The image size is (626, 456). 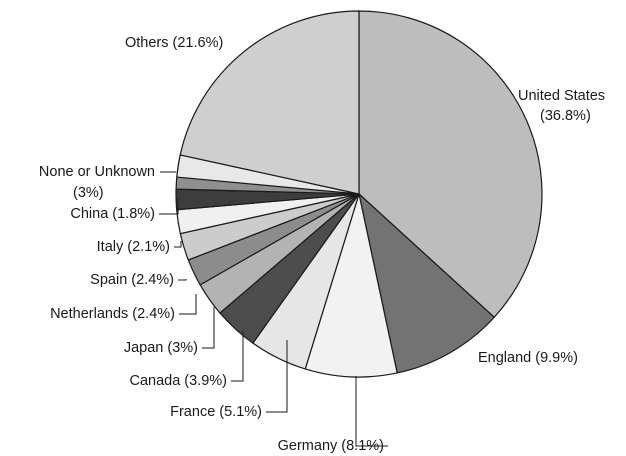 What do you see at coordinates (216, 412) in the screenshot?
I see `label-france: France (5.1%)` at bounding box center [216, 412].